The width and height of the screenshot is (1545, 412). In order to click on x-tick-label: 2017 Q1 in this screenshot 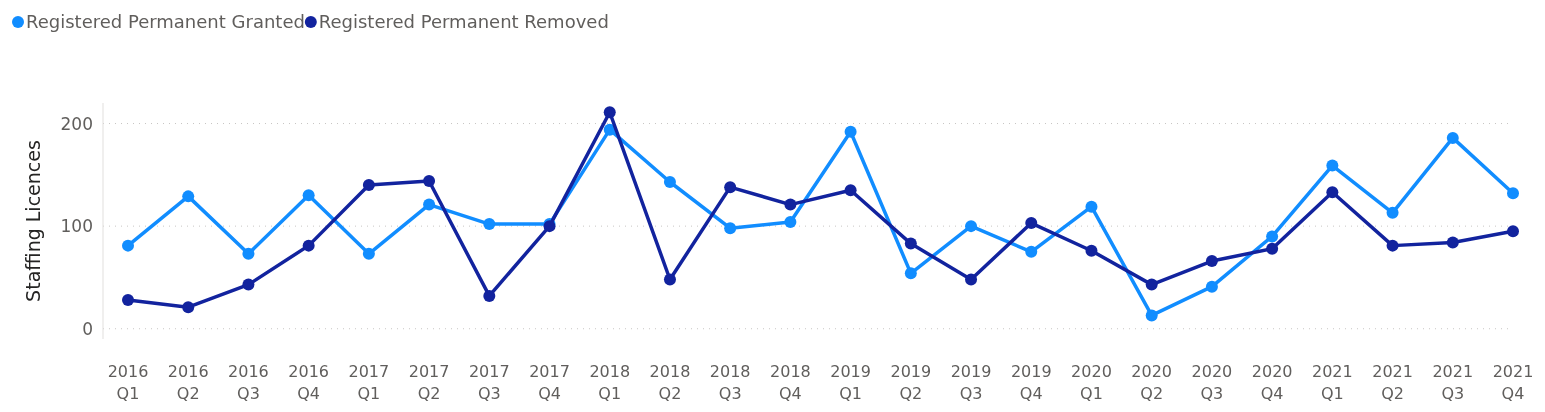, I will do `click(369, 382)`.